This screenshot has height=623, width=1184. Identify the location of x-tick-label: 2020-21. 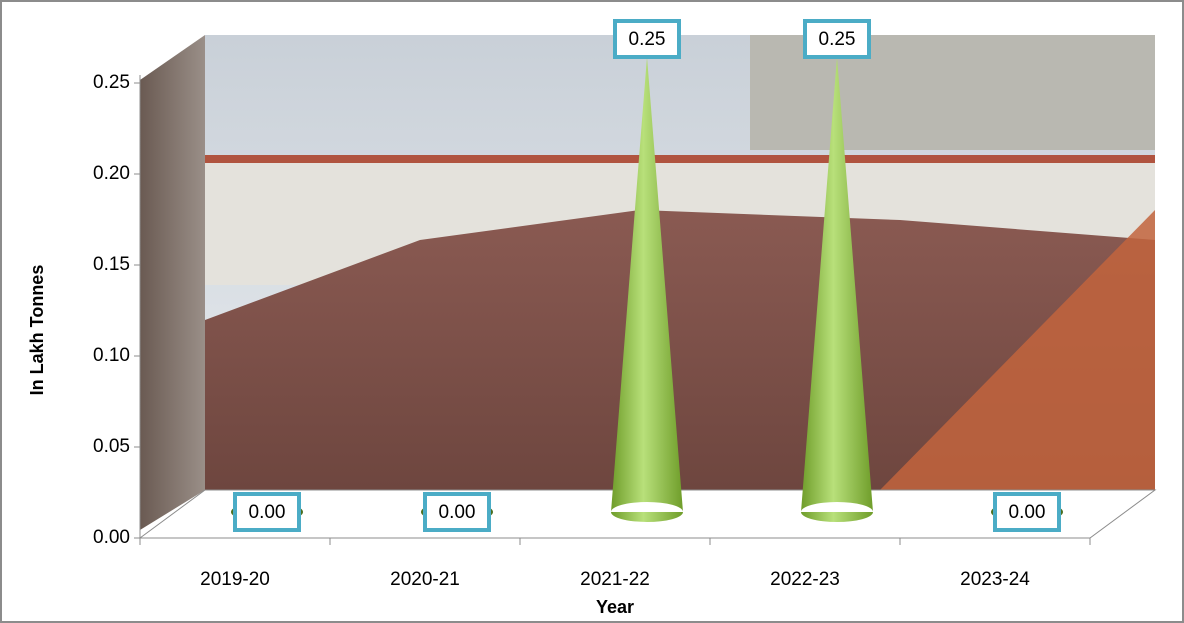
(425, 579).